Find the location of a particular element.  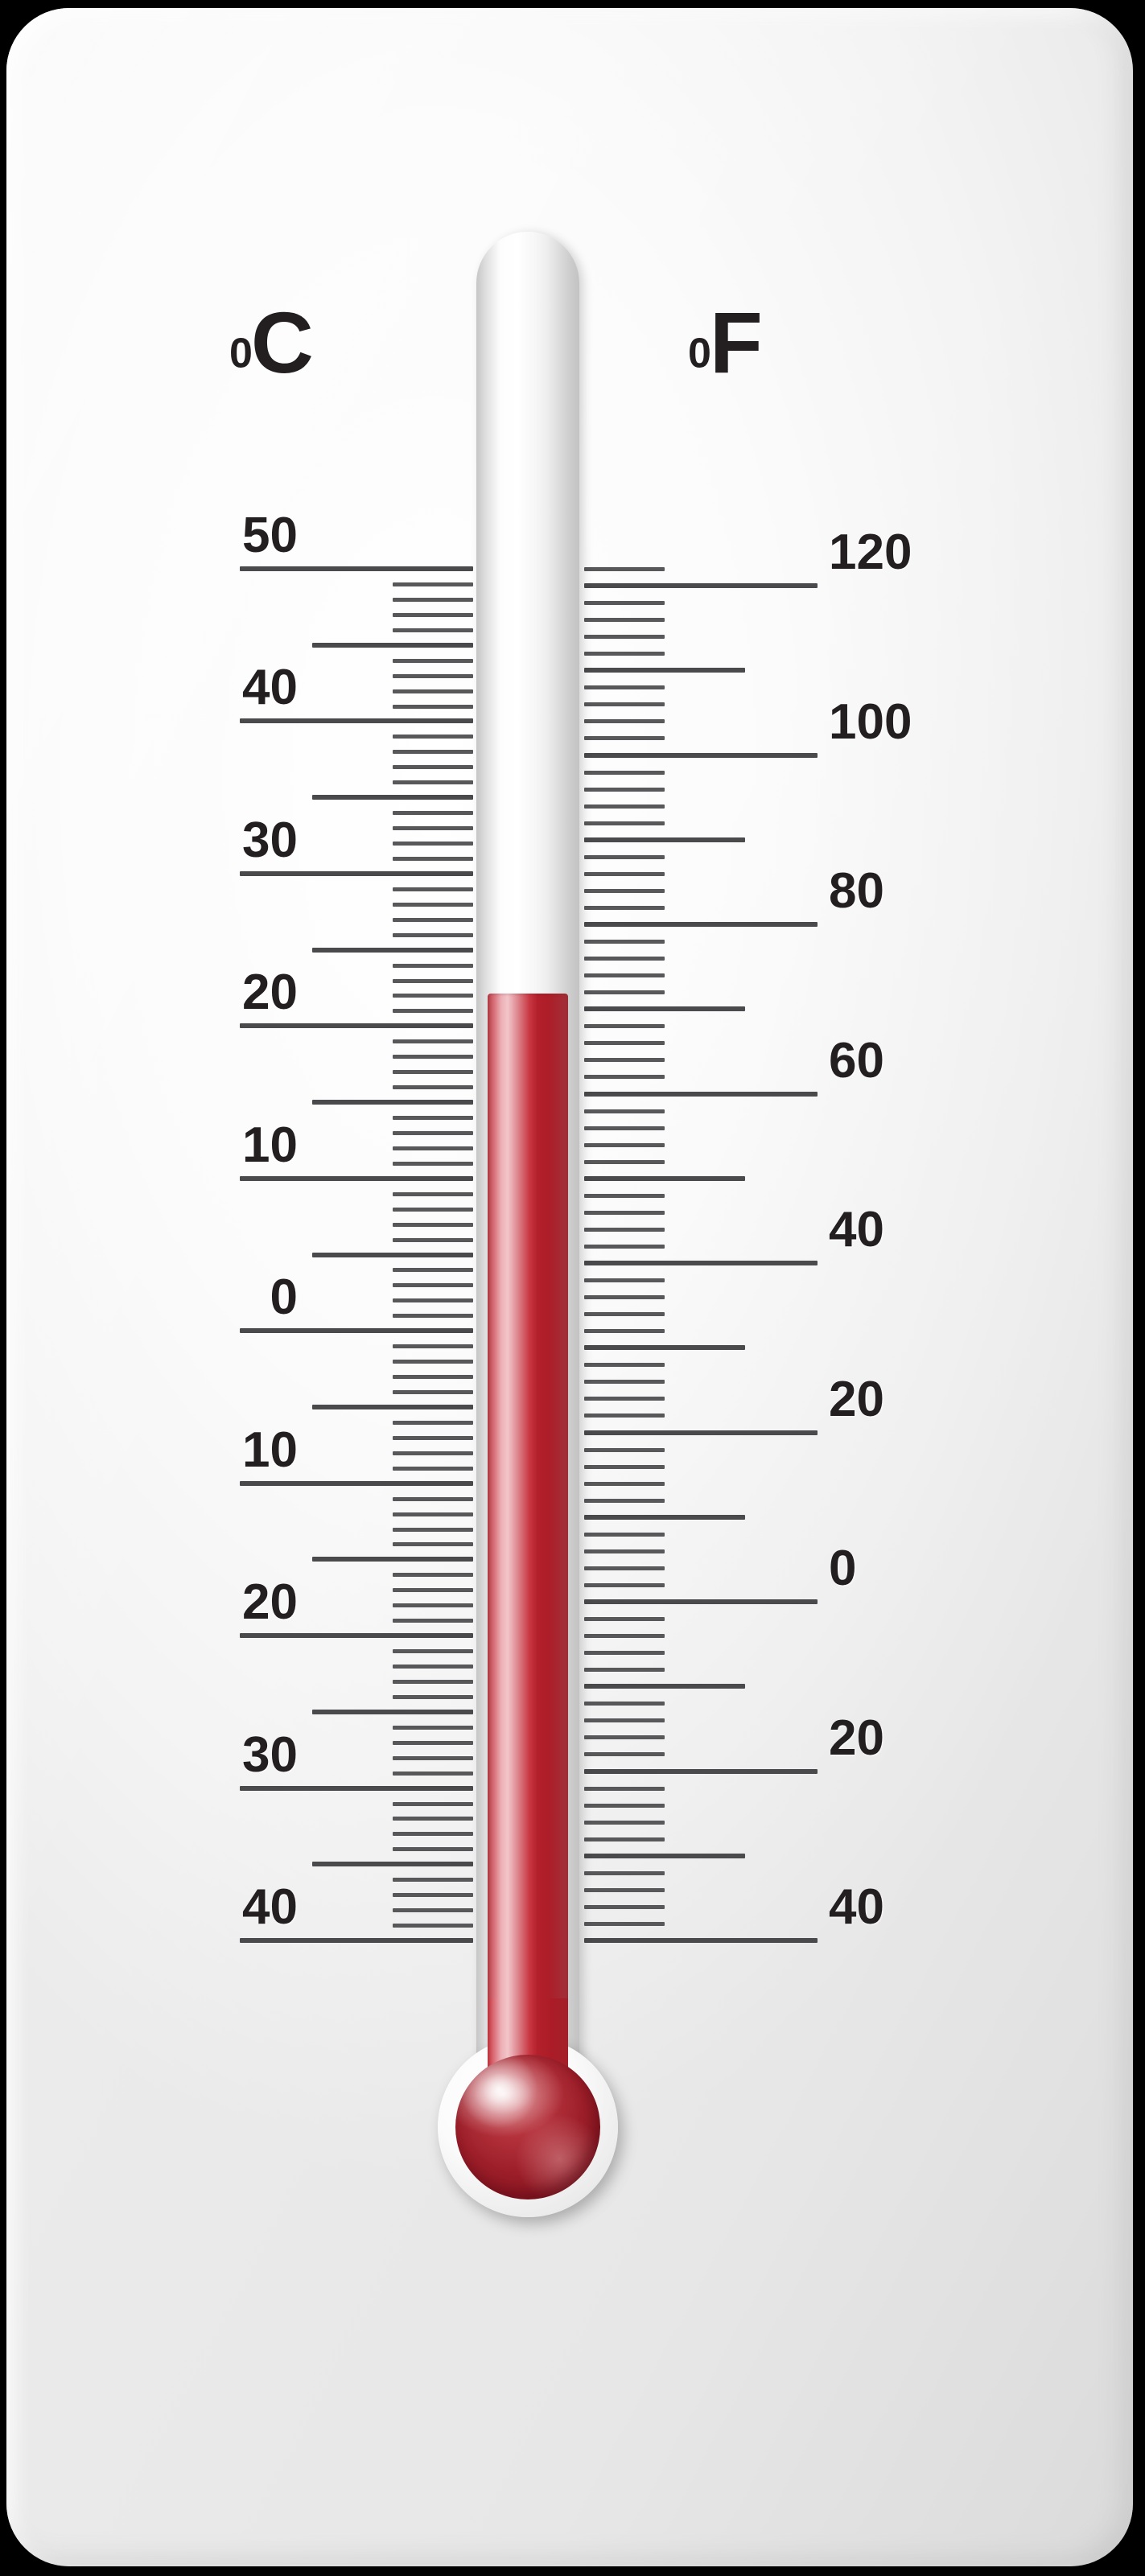

fahrenheit-scale-label-120-0: 120 is located at coordinates (870, 553).